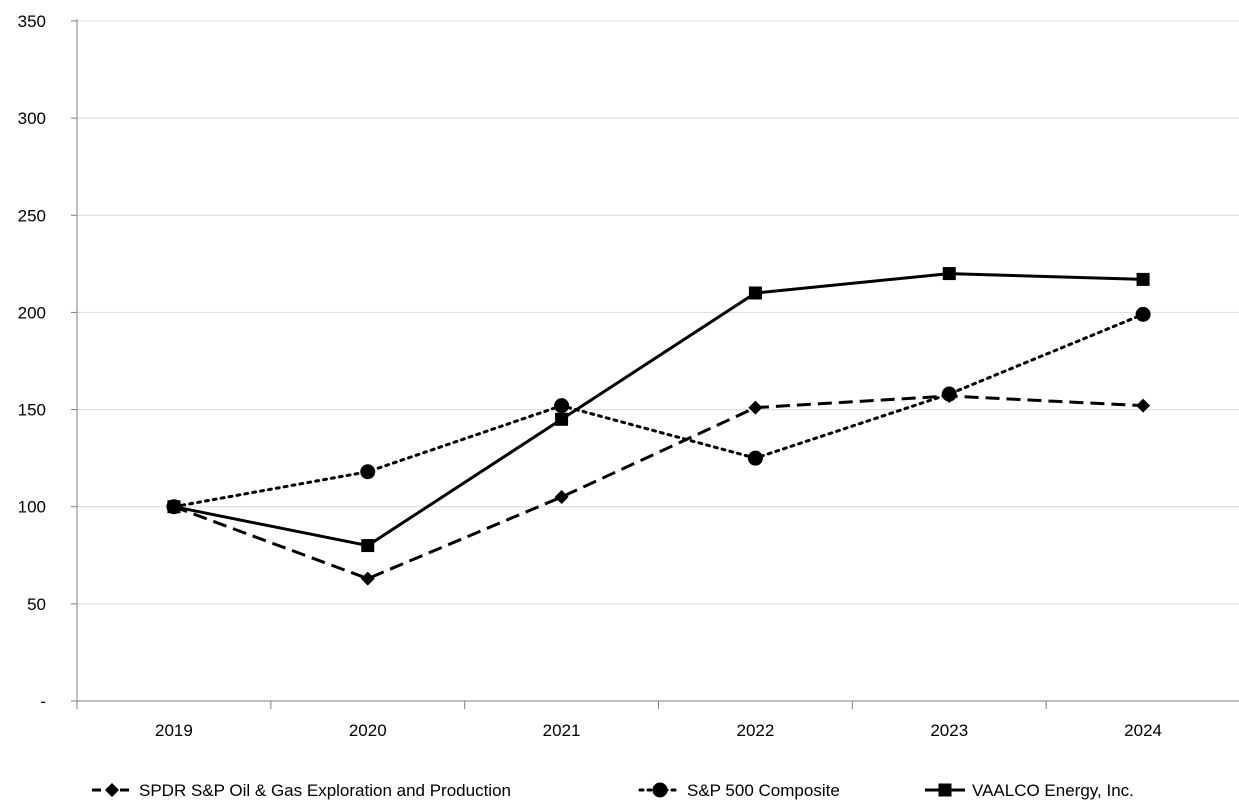 The image size is (1239, 804). Describe the element at coordinates (32, 410) in the screenshot. I see `y-tick-label: 150` at that location.